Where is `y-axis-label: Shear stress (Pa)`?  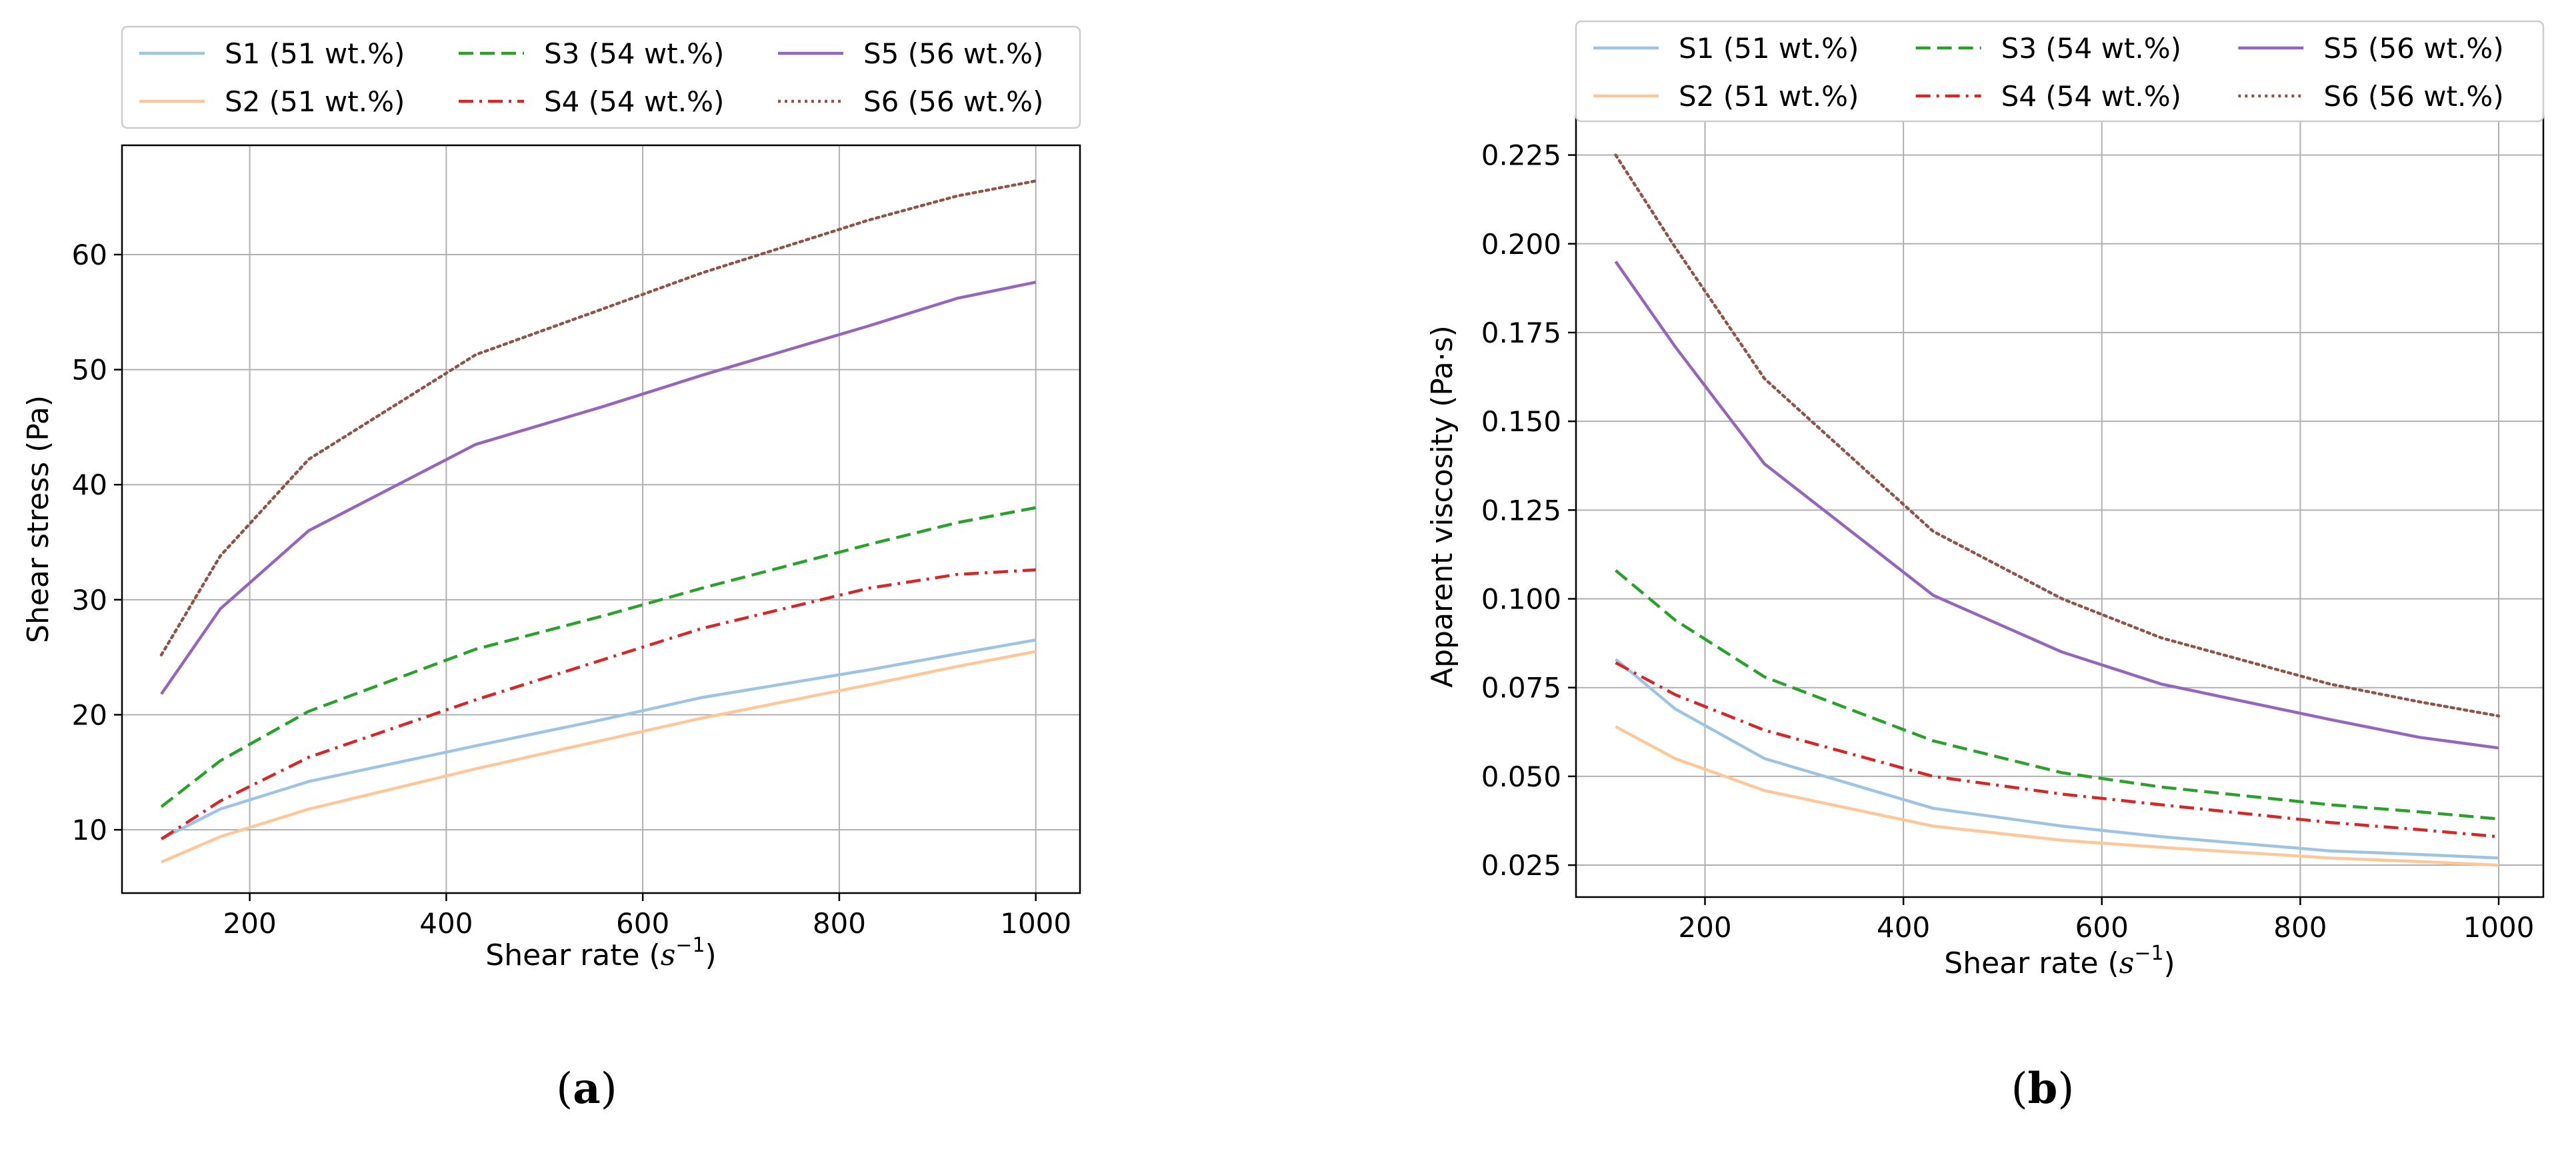
y-axis-label: Shear stress (Pa) is located at coordinates (38, 519).